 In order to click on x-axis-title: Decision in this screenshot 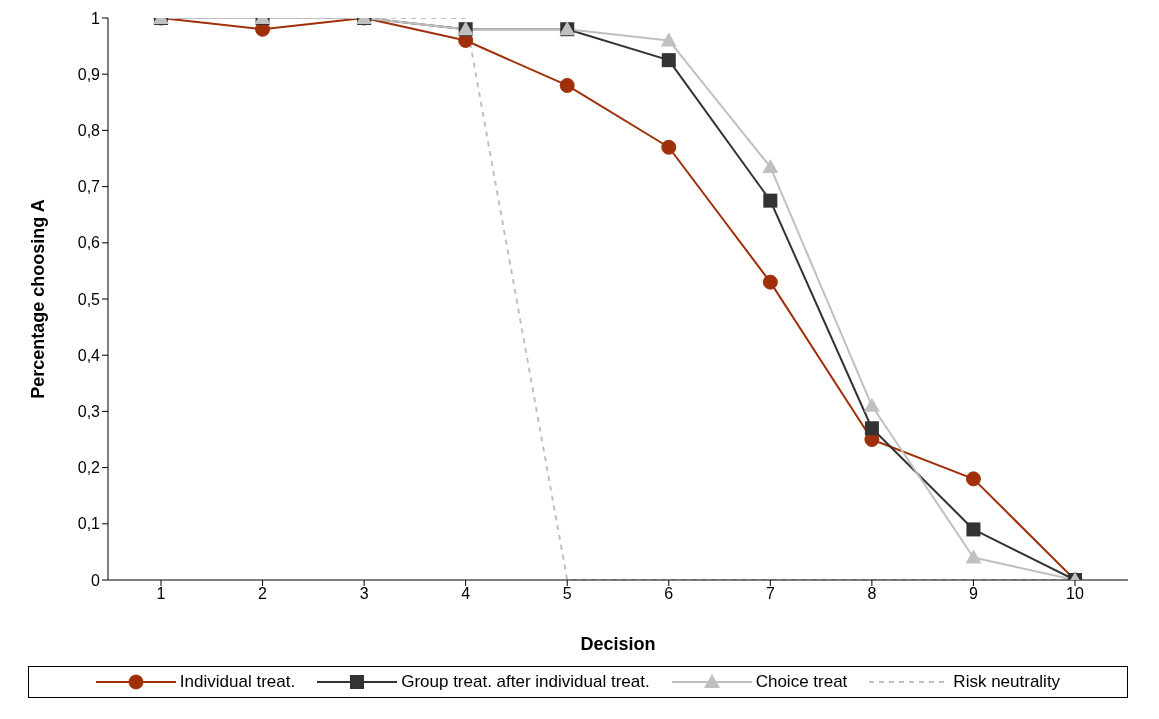, I will do `click(618, 644)`.